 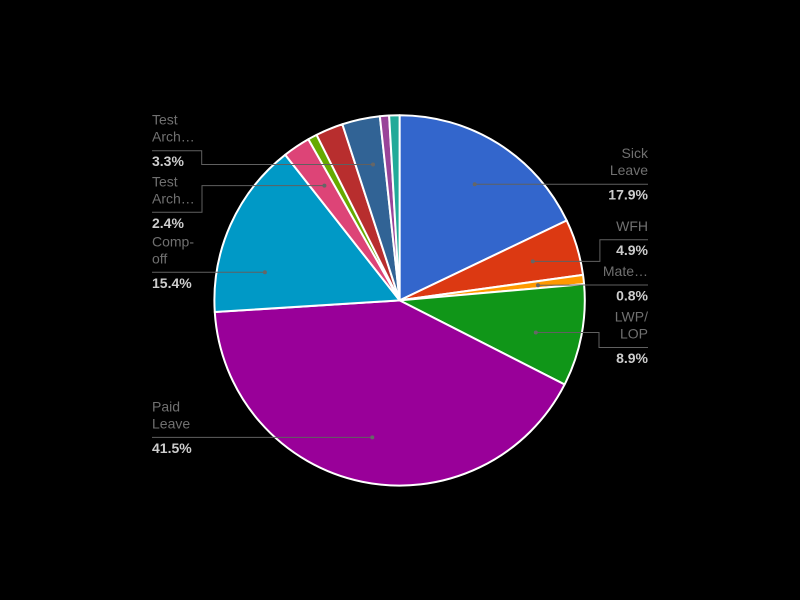 I want to click on svg-text: LWP/, so click(x=631, y=317).